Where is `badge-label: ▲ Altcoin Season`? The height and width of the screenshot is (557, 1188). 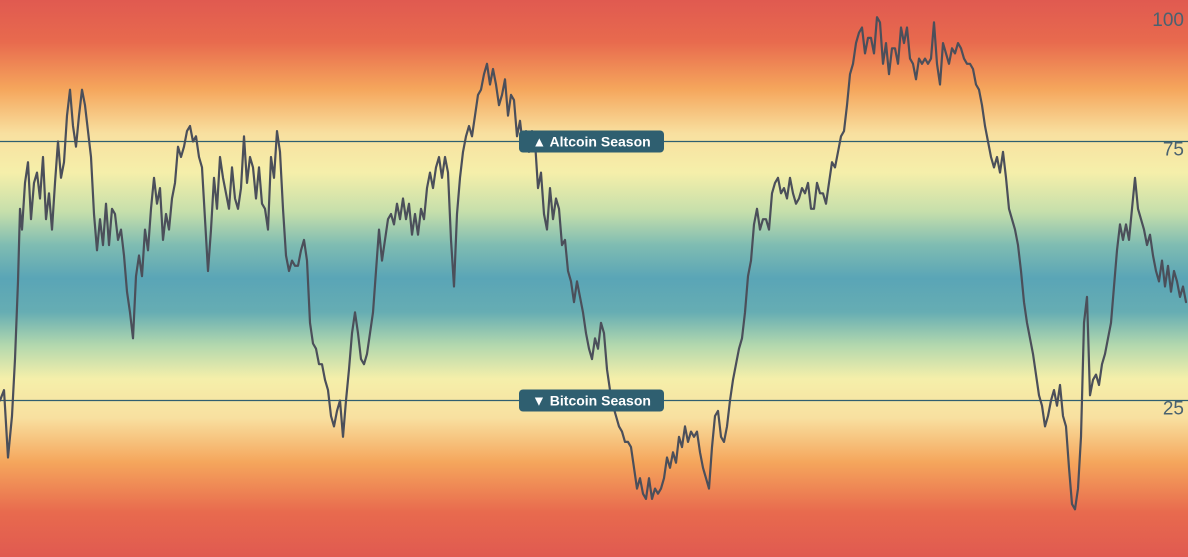 badge-label: ▲ Altcoin Season is located at coordinates (591, 142).